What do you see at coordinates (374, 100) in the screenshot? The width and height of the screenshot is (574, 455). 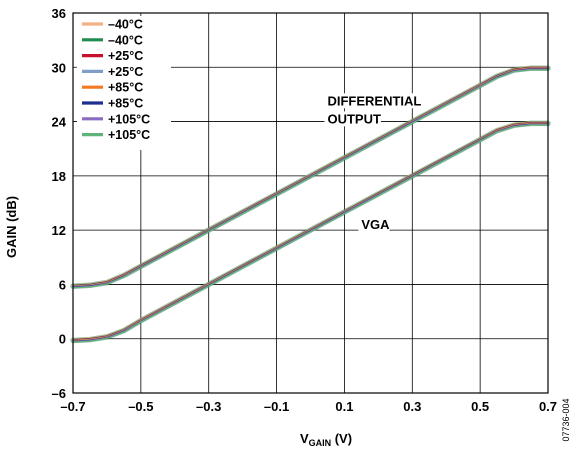 I see `annotation-label: DIFFERENTIAL` at bounding box center [374, 100].